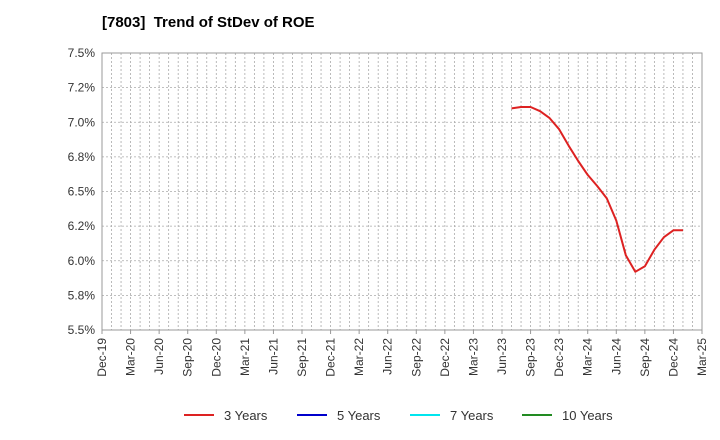 The height and width of the screenshot is (440, 720). What do you see at coordinates (502, 356) in the screenshot?
I see `x-tick-label: Jun-23` at bounding box center [502, 356].